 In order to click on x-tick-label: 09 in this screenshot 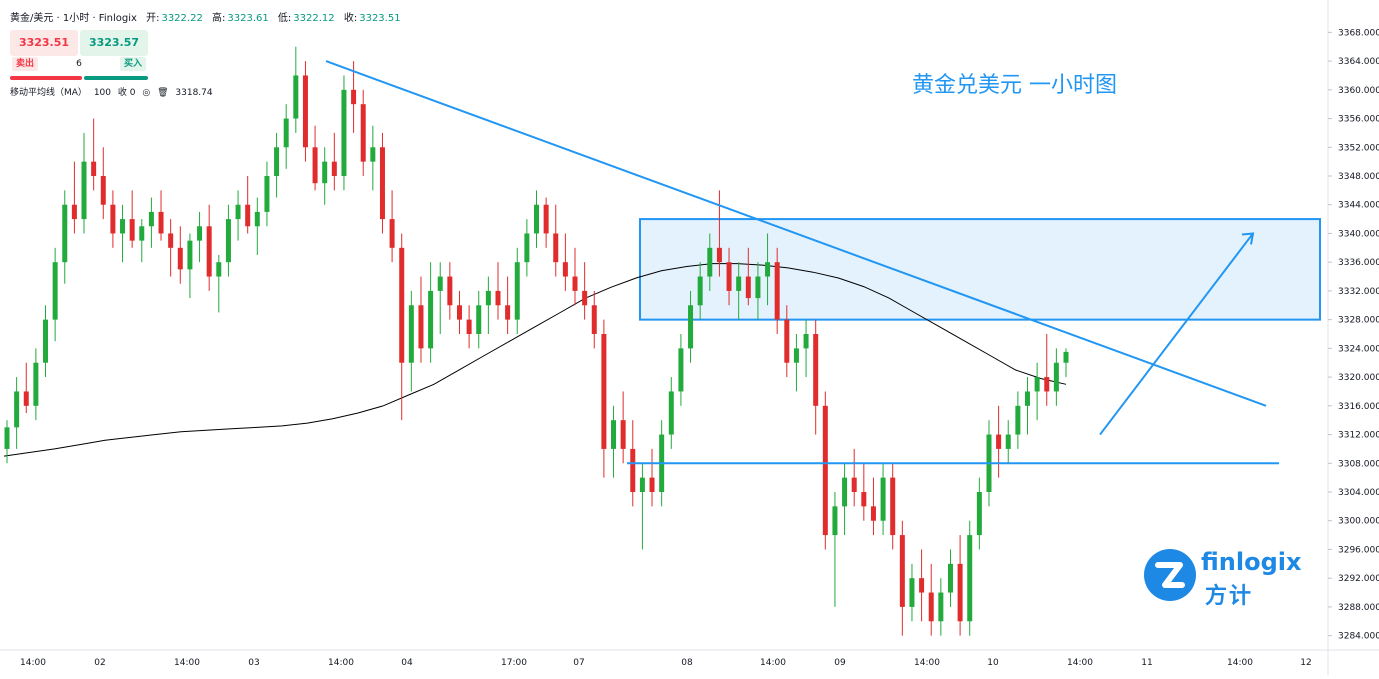, I will do `click(840, 663)`.